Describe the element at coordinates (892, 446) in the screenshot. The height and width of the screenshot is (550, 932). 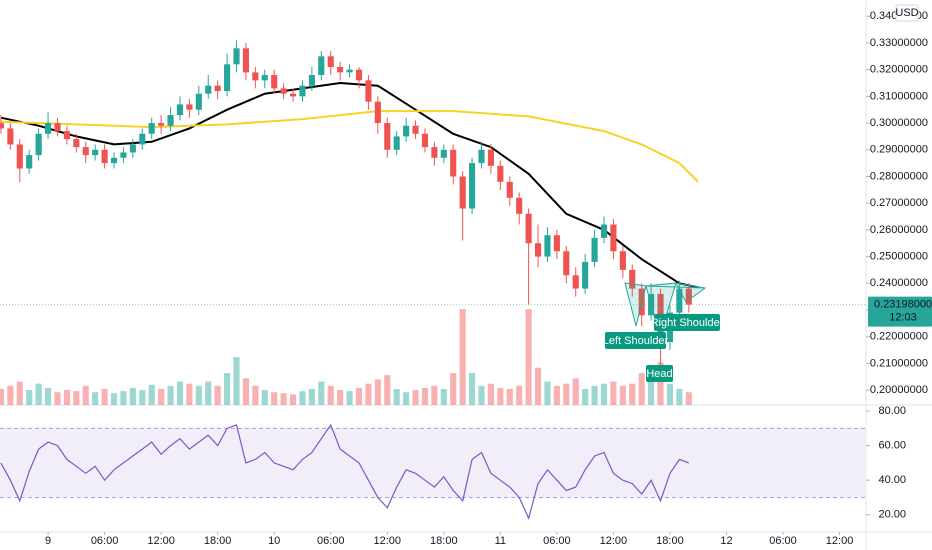
I see `y-tick-label: 60.00` at that location.